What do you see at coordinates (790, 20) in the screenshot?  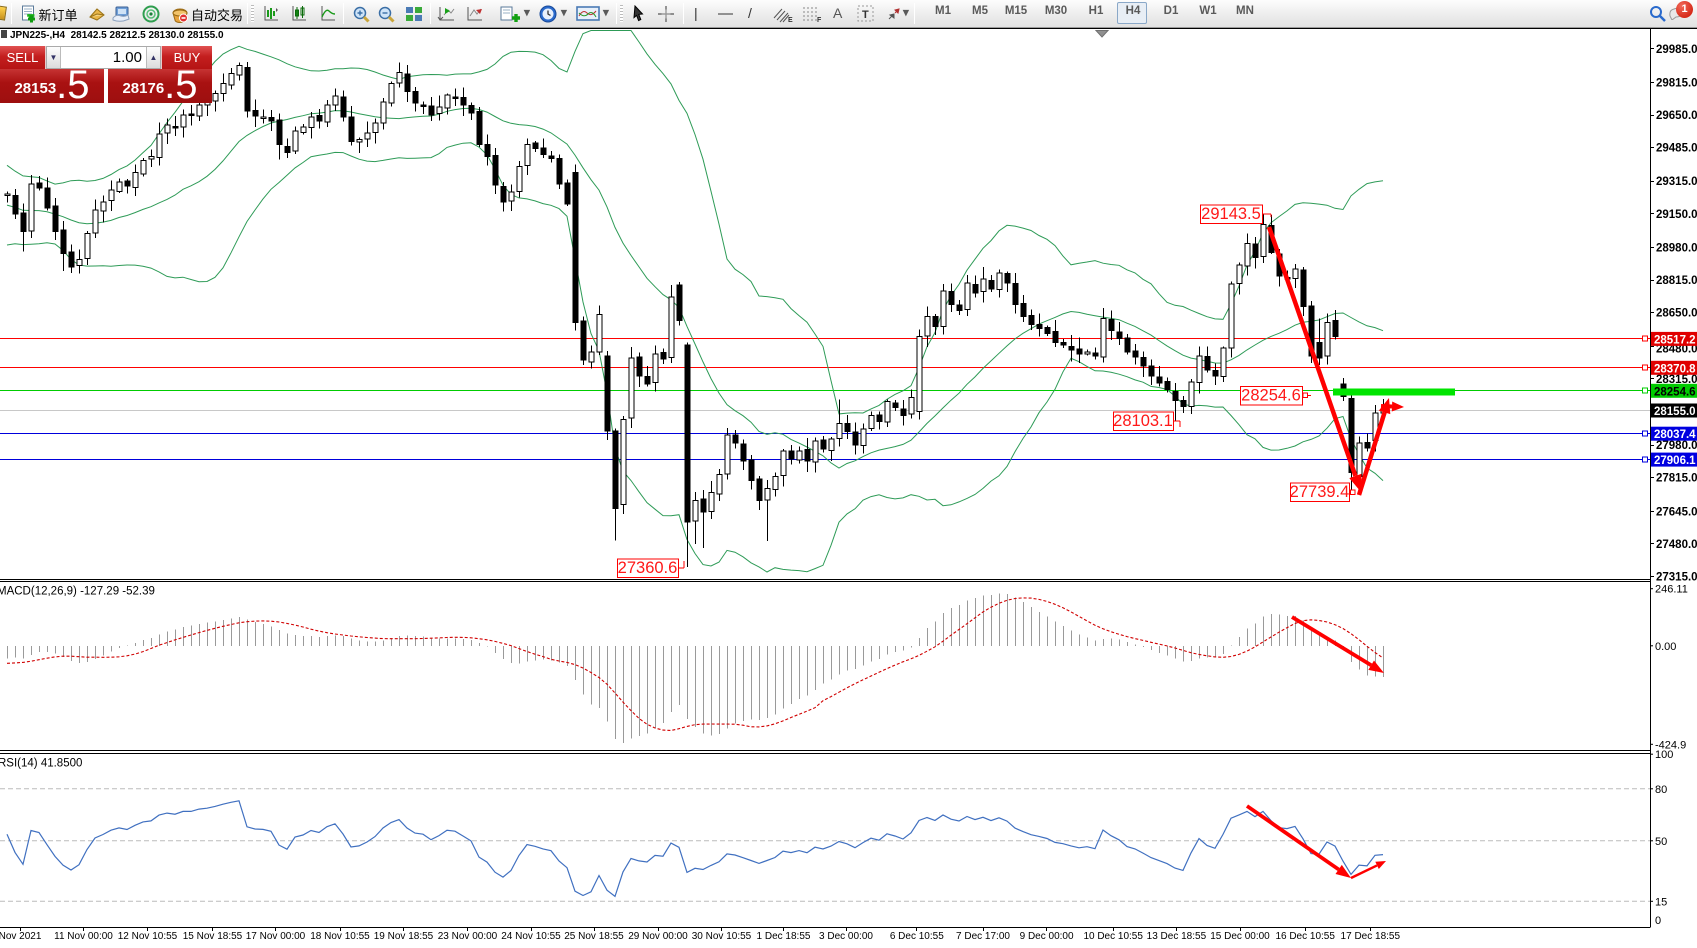 I see `svg-text: E` at bounding box center [790, 20].